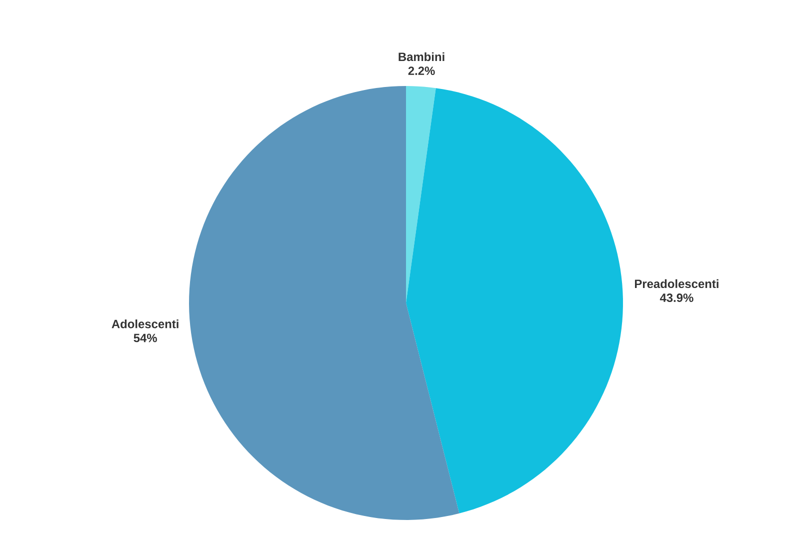 The height and width of the screenshot is (551, 791). What do you see at coordinates (145, 338) in the screenshot?
I see `data-label: 54%` at bounding box center [145, 338].